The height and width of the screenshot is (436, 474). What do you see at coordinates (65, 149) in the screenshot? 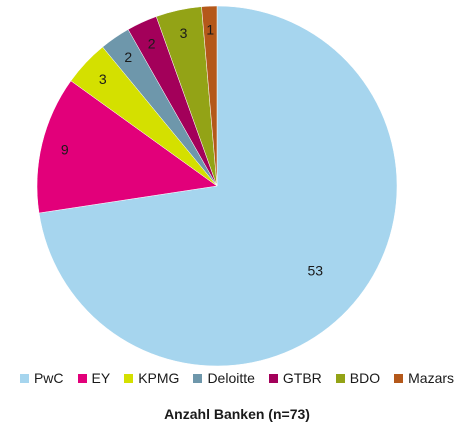
I see `data-label-ey: 9` at bounding box center [65, 149].